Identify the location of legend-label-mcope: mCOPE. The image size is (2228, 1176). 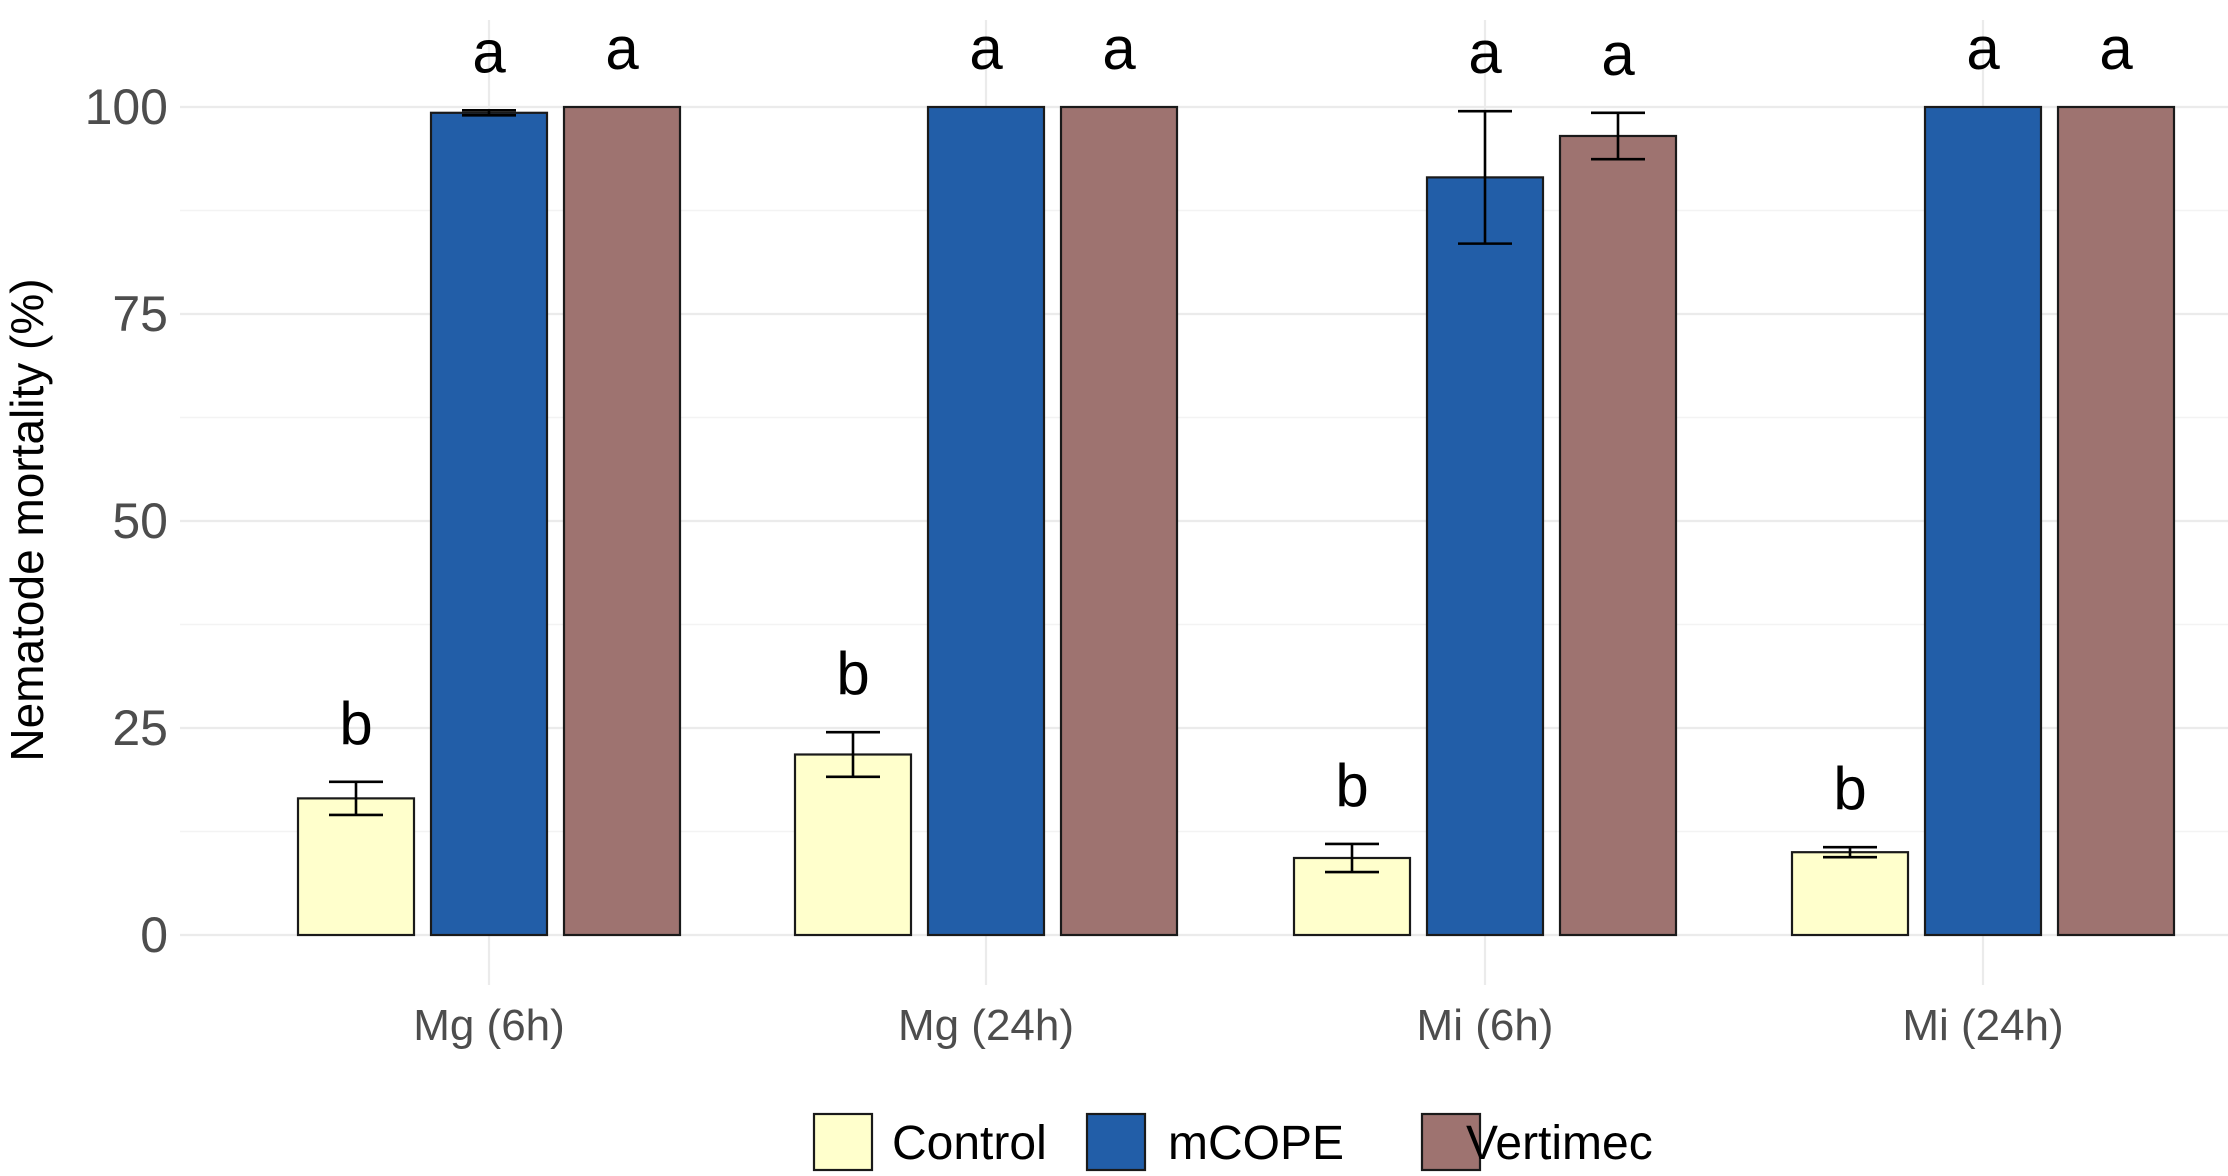
(1256, 1143).